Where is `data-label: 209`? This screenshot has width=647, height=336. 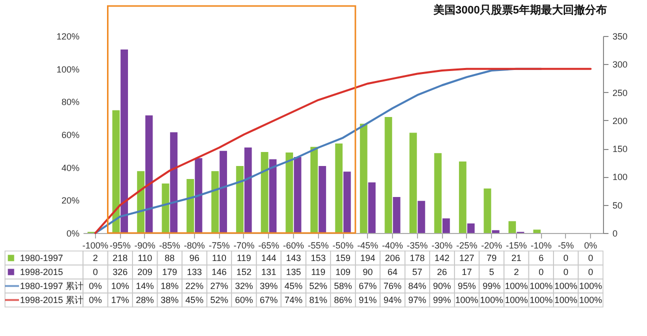 data-label: 209 is located at coordinates (144, 272).